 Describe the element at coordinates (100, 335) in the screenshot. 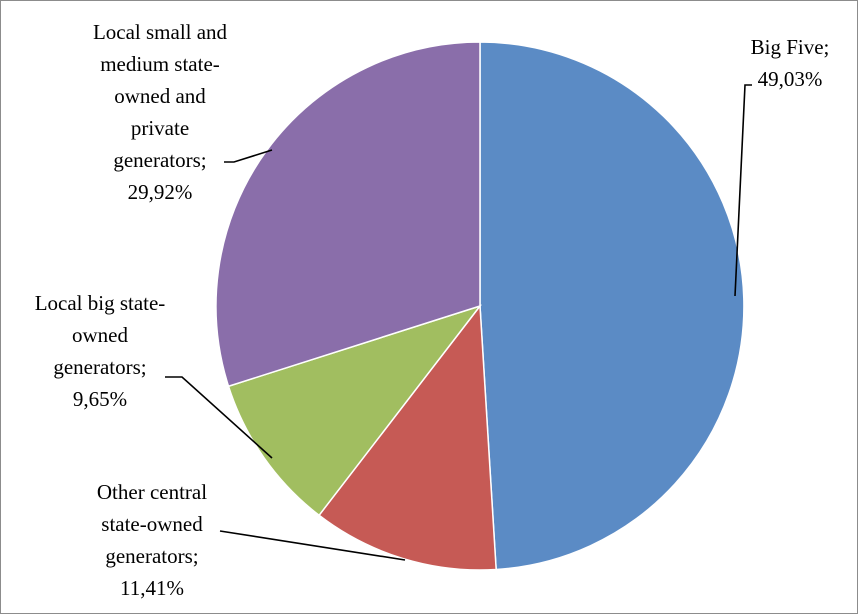

I see `slice-label-line: owned` at that location.